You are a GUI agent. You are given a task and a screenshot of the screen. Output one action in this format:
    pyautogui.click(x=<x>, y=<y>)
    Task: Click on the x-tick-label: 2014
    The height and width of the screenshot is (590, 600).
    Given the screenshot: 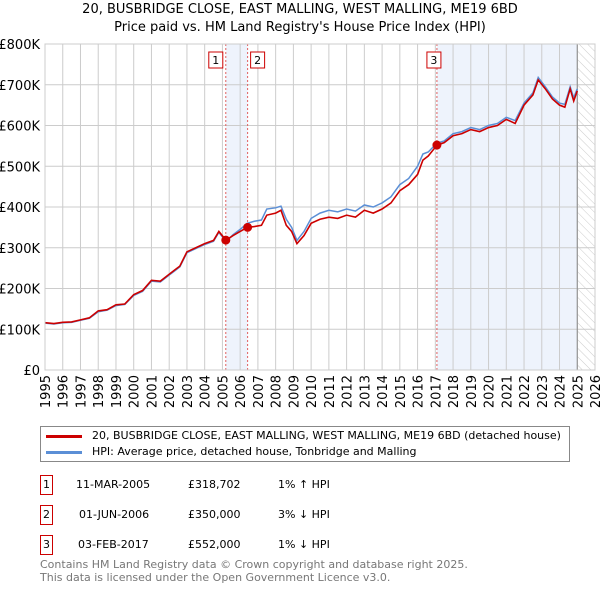 What is the action you would take?
    pyautogui.click(x=383, y=391)
    